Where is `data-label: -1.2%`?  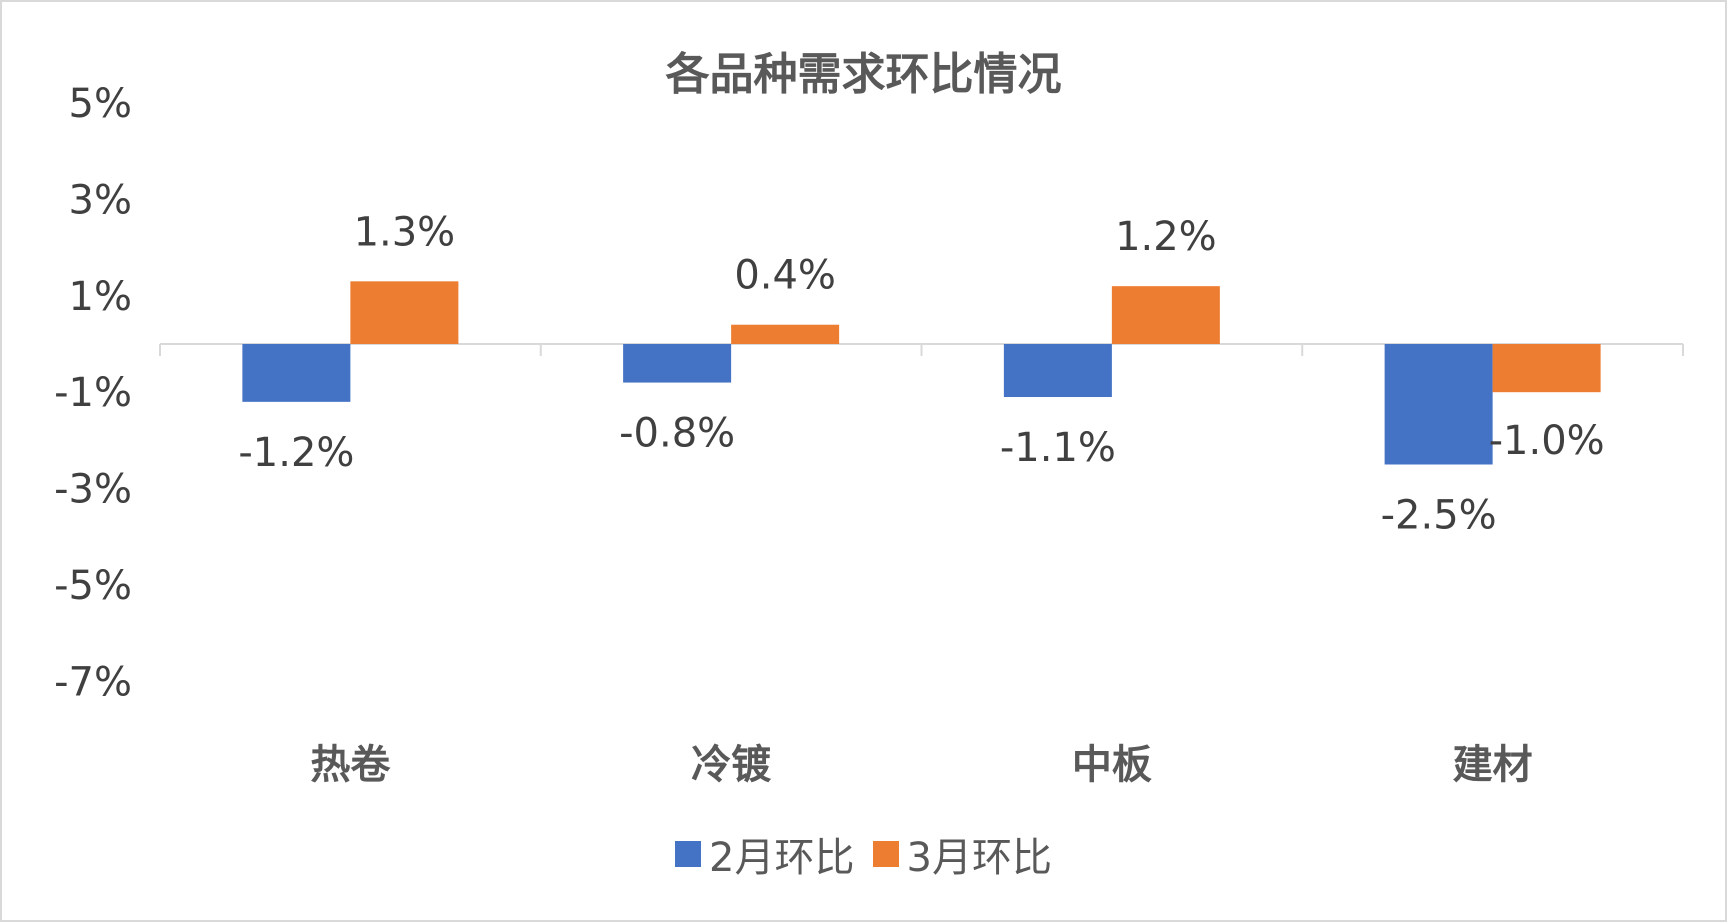
data-label: -1.2% is located at coordinates (296, 453).